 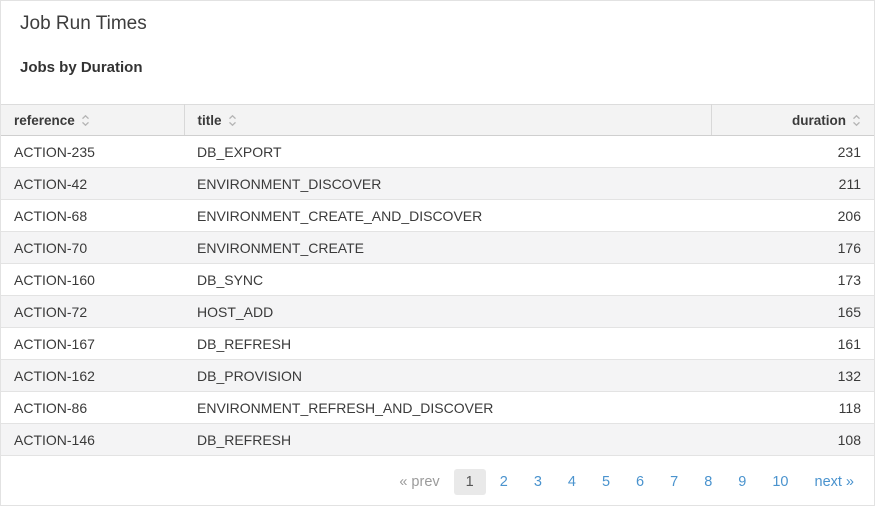 What do you see at coordinates (92, 343) in the screenshot?
I see `cell-reference: ACTION-167` at bounding box center [92, 343].